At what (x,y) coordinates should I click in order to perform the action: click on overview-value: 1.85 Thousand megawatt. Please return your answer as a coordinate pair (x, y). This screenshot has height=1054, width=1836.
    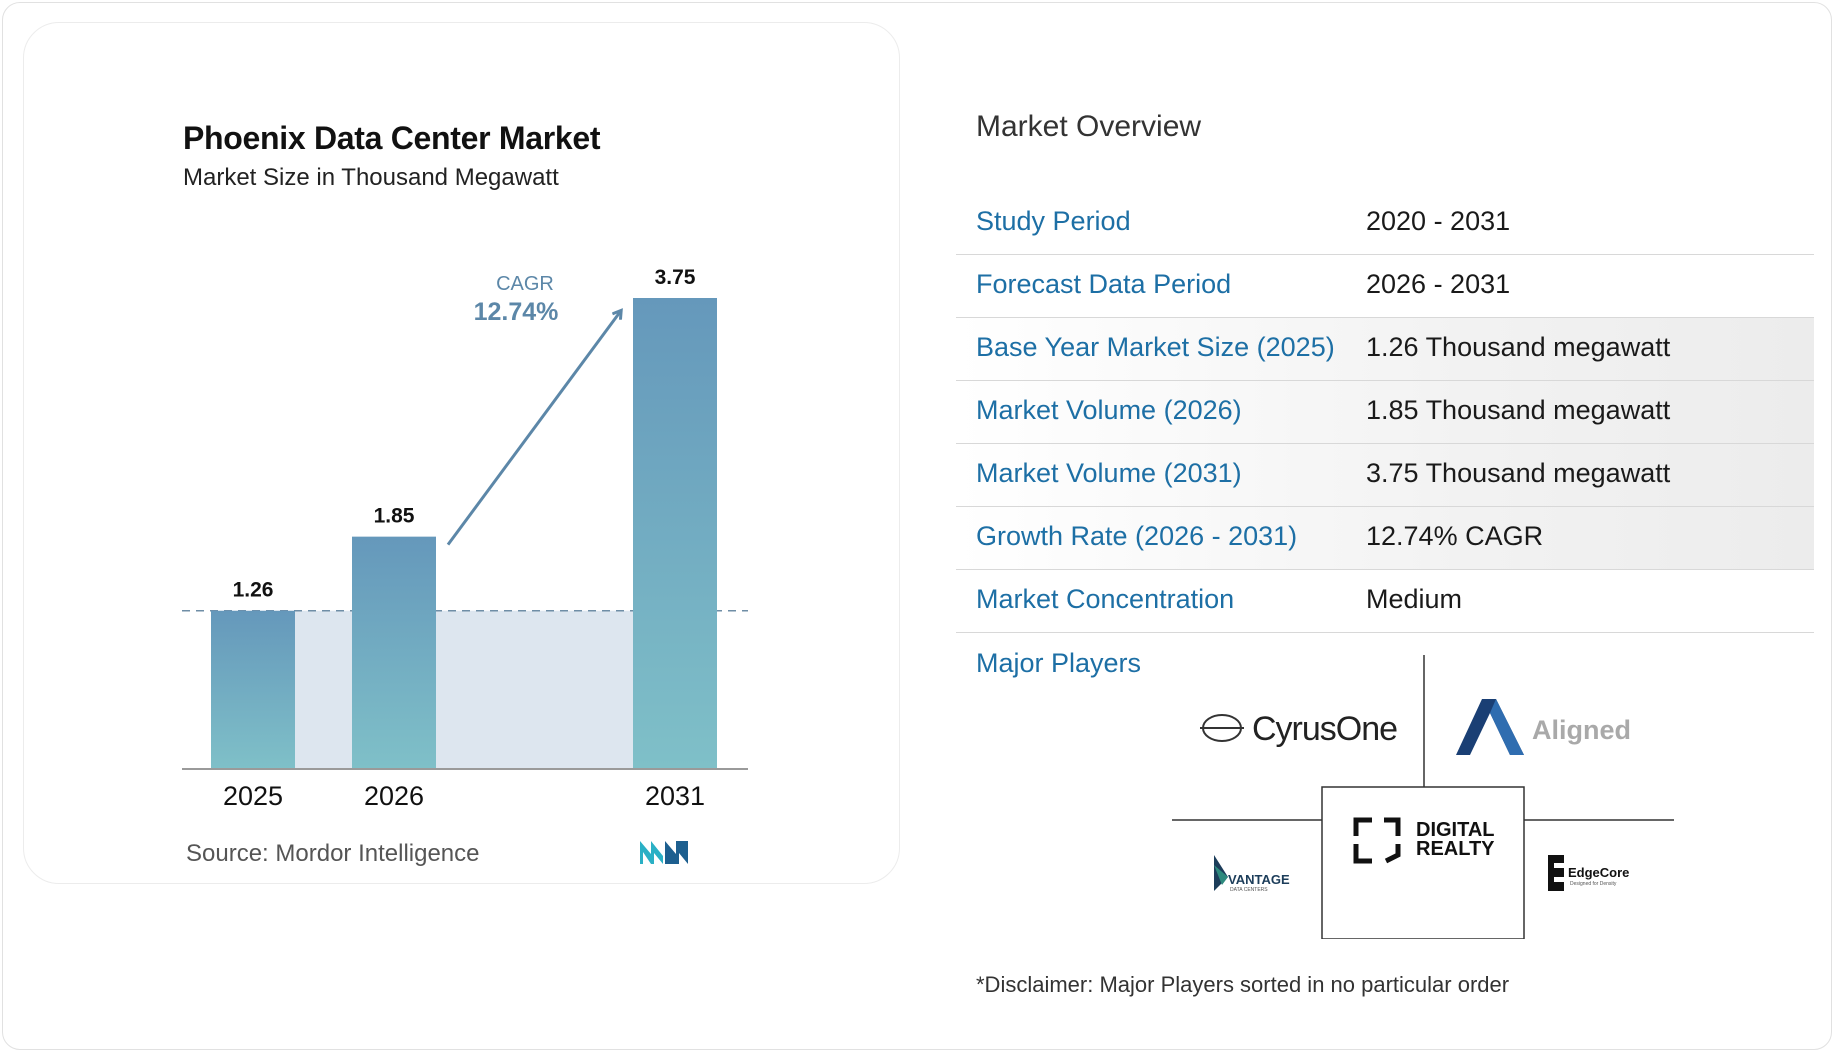
    Looking at the image, I should click on (1518, 410).